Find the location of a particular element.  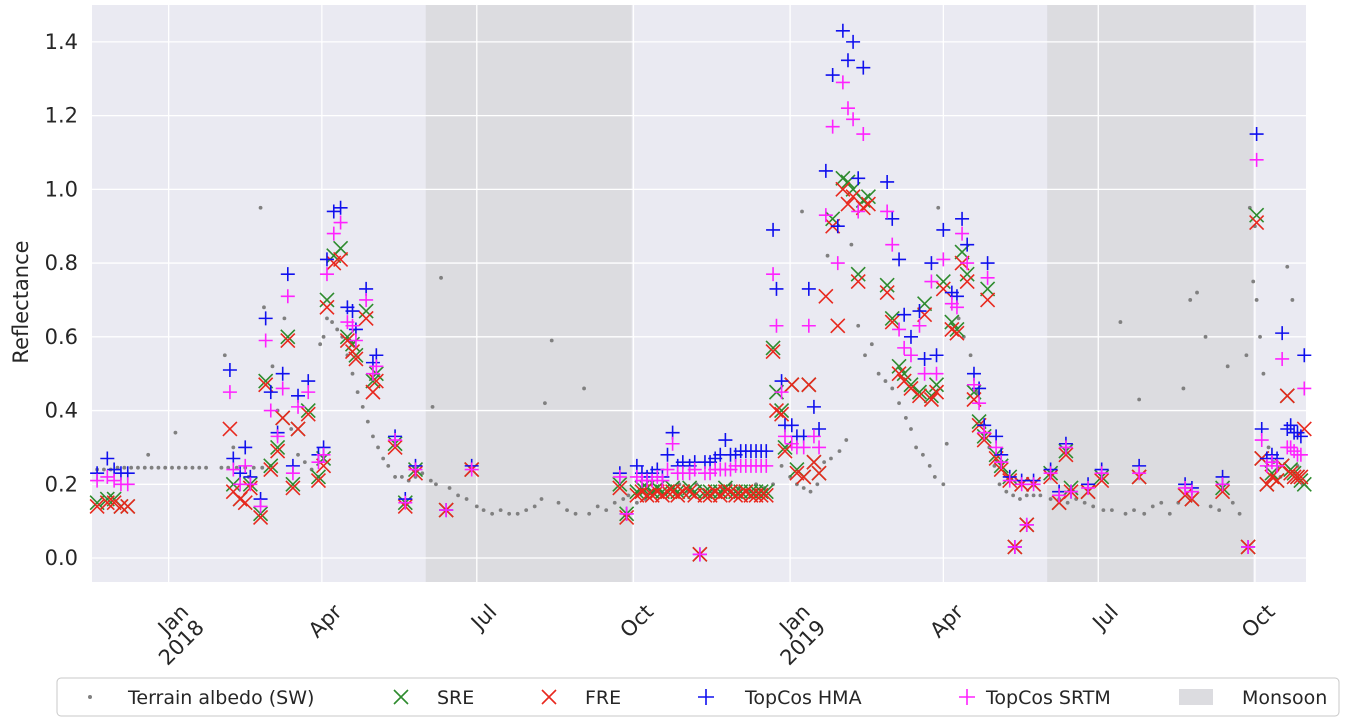

x-tick-line: Jul is located at coordinates (1105, 618).